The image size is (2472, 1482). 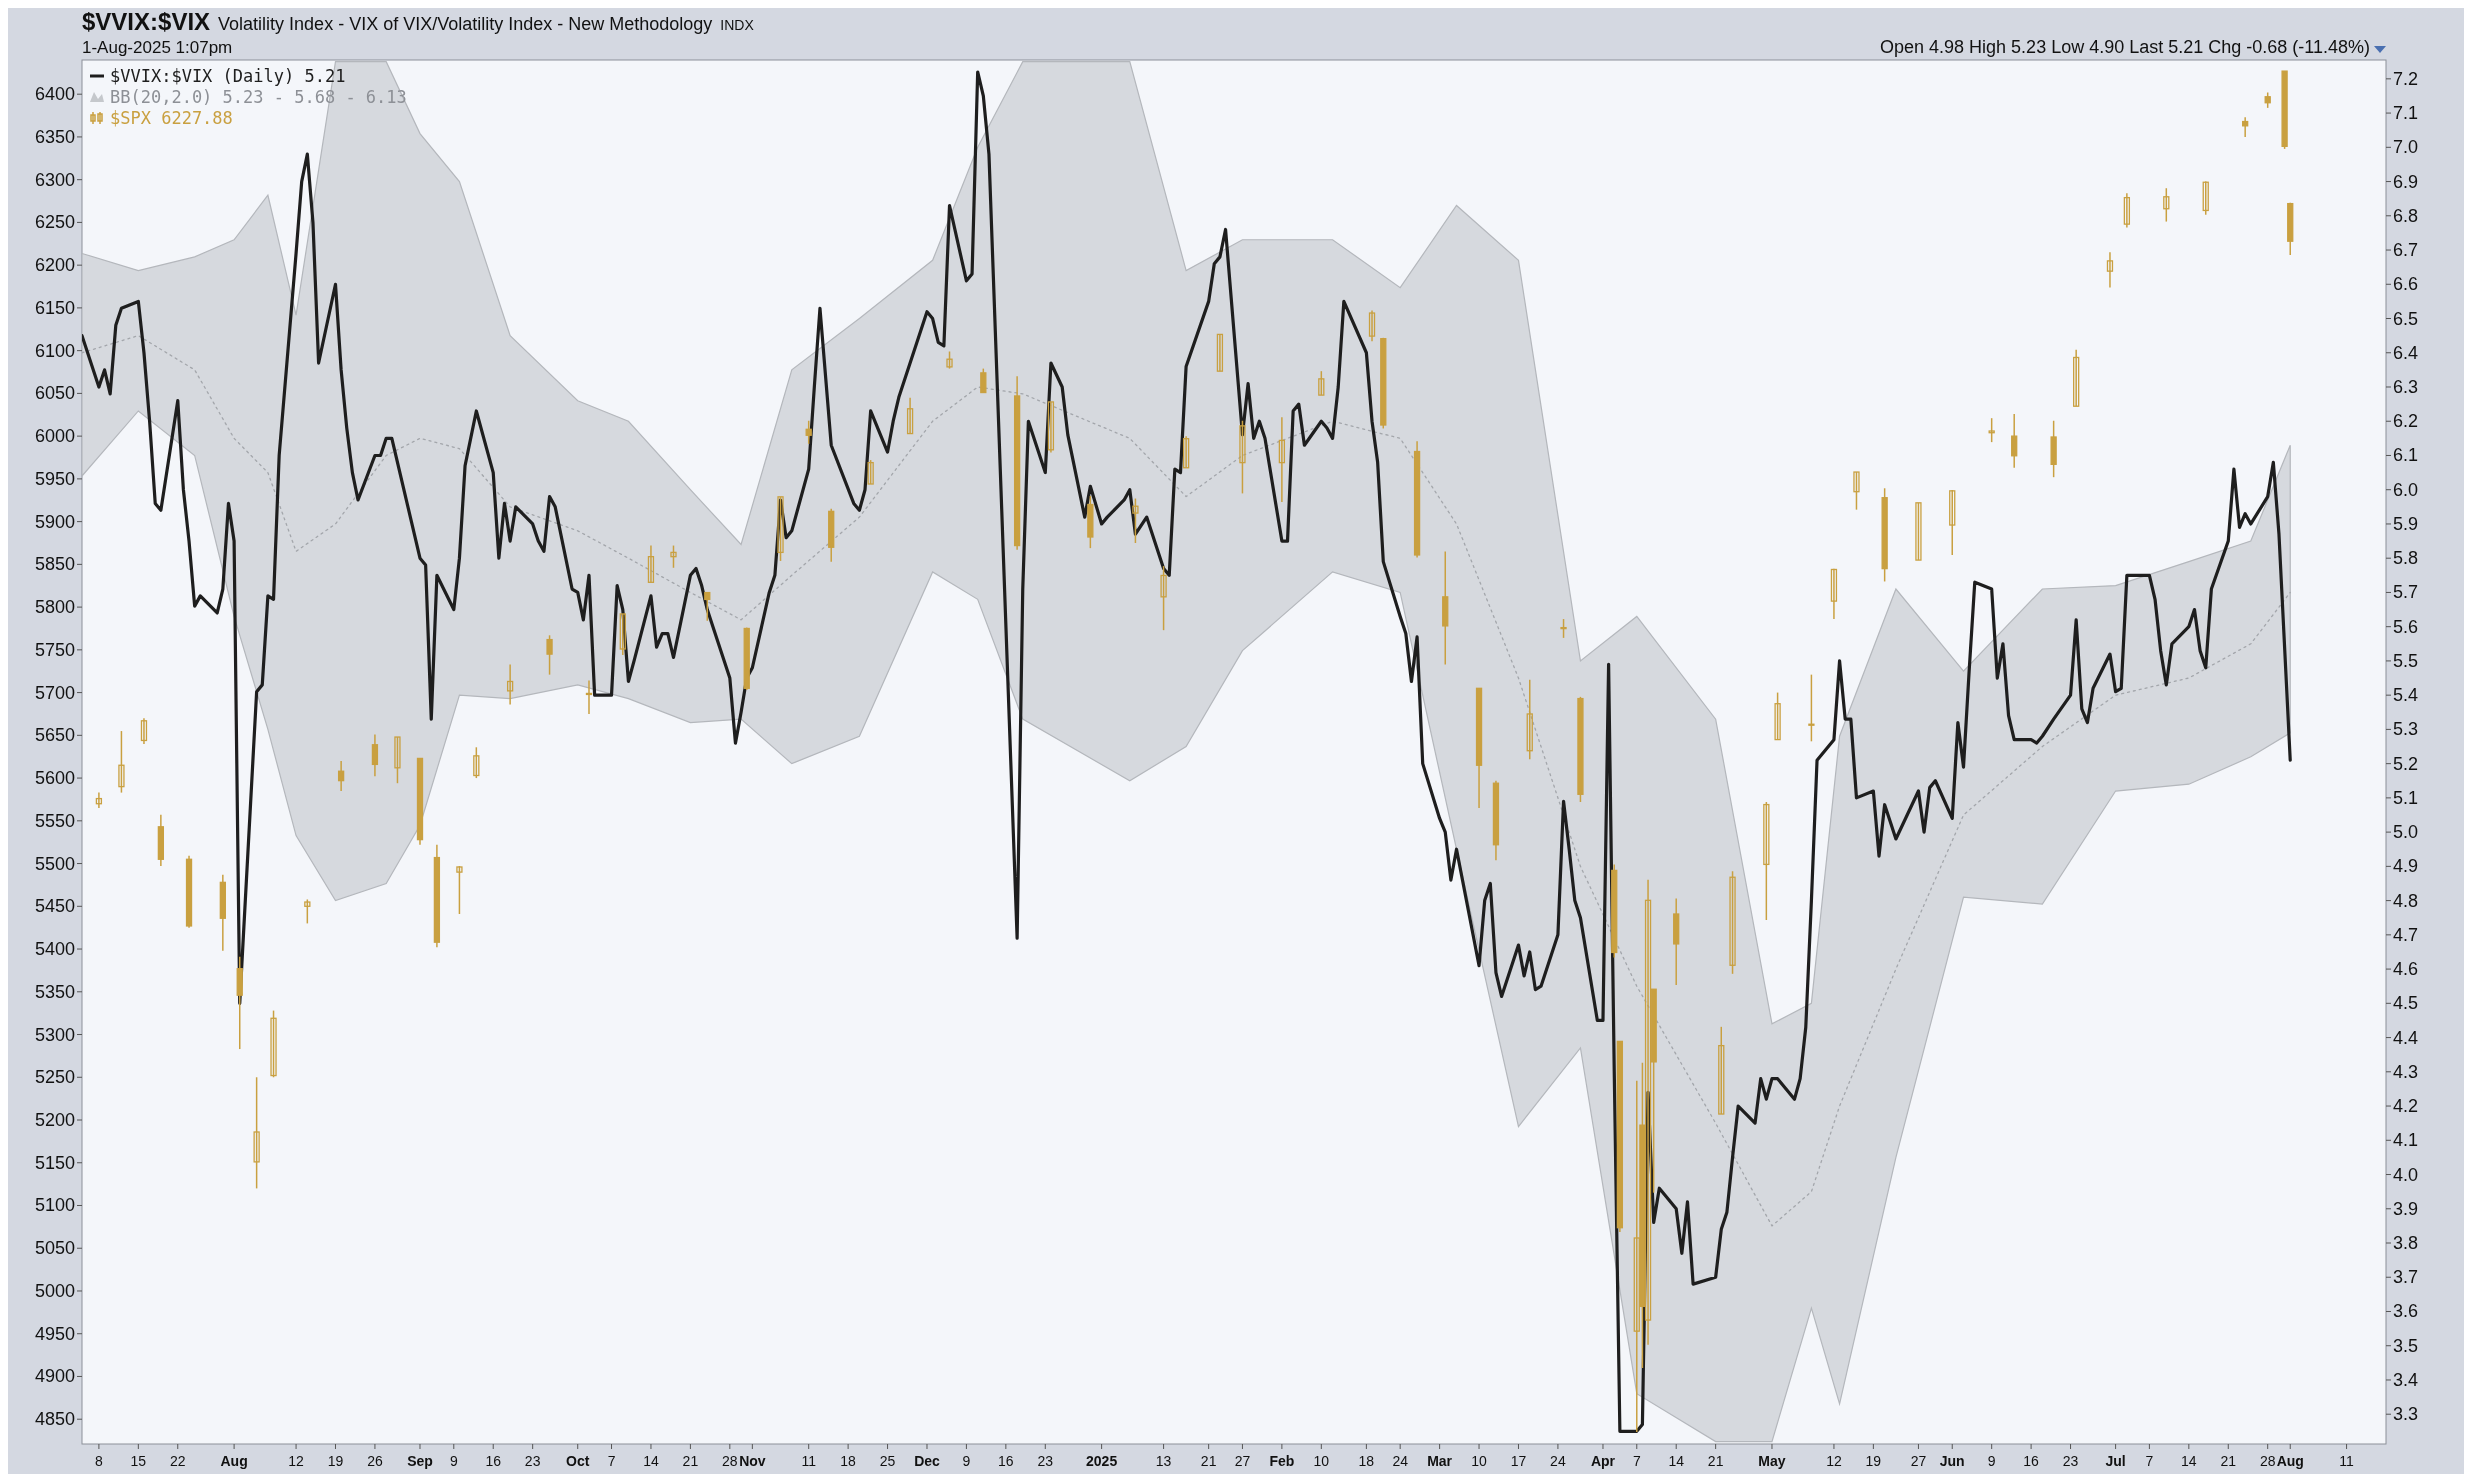 What do you see at coordinates (2406, 284) in the screenshot?
I see `y2-tick-label: 6.6` at bounding box center [2406, 284].